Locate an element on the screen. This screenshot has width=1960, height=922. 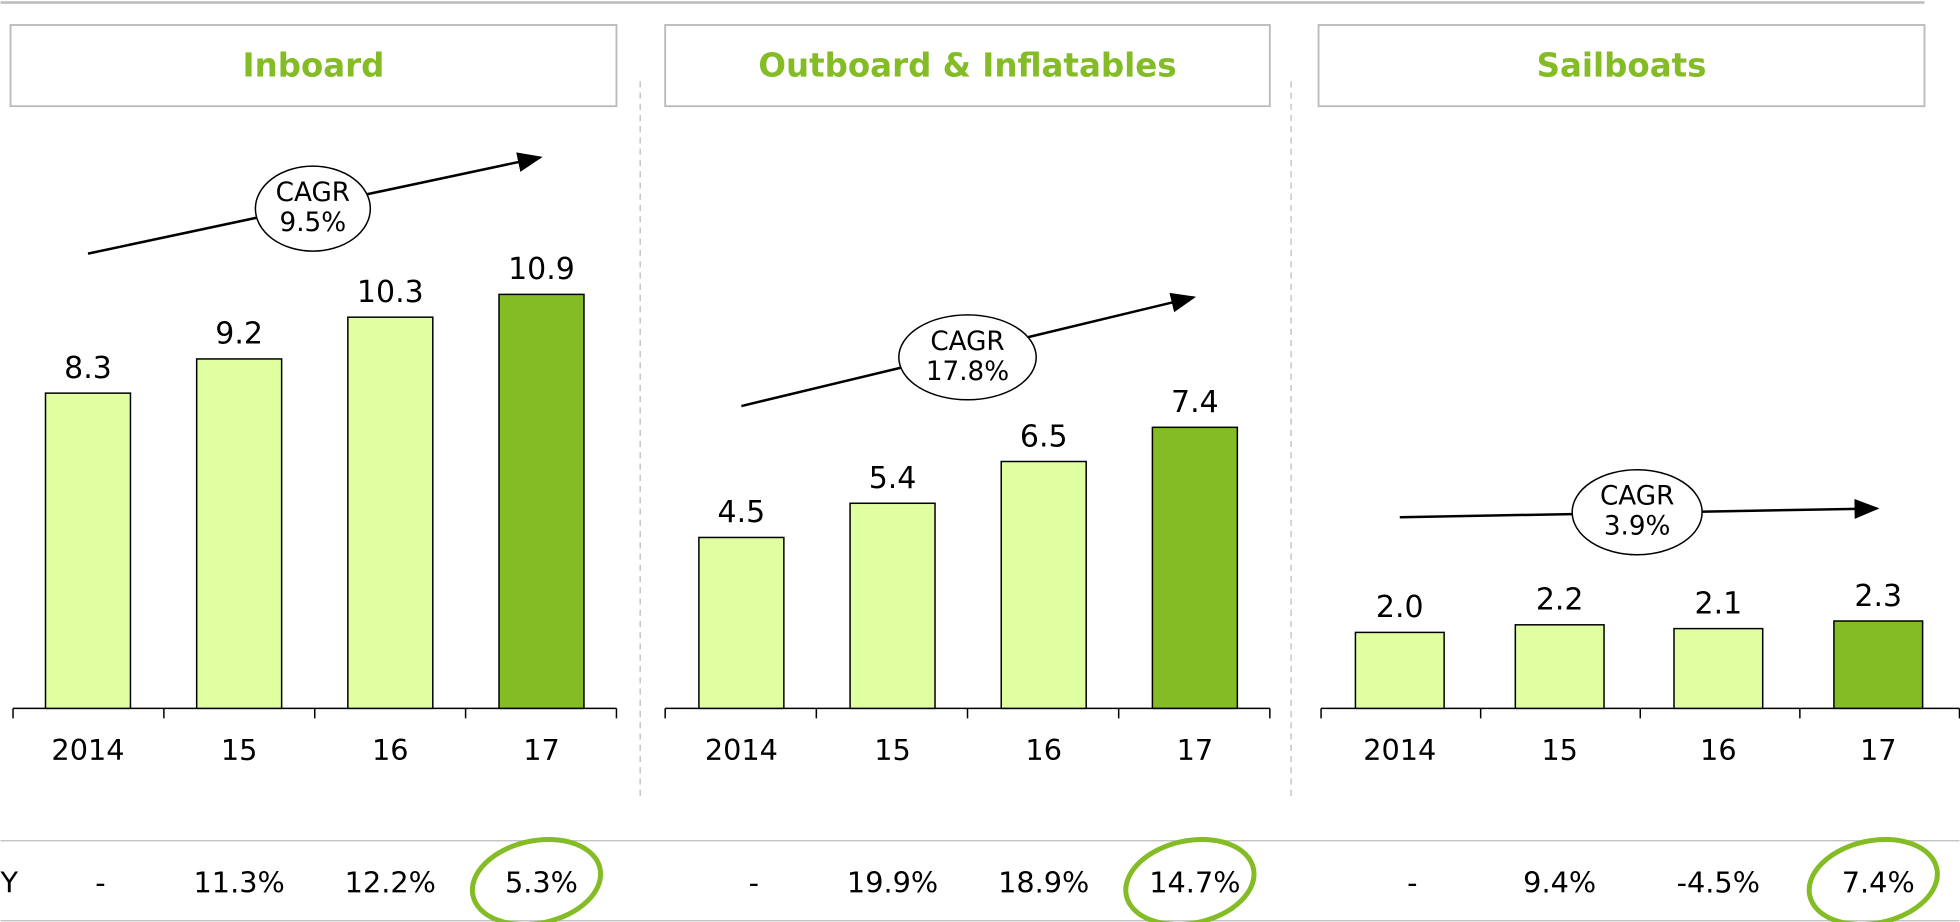
growth-label: -4.5% is located at coordinates (1718, 883).